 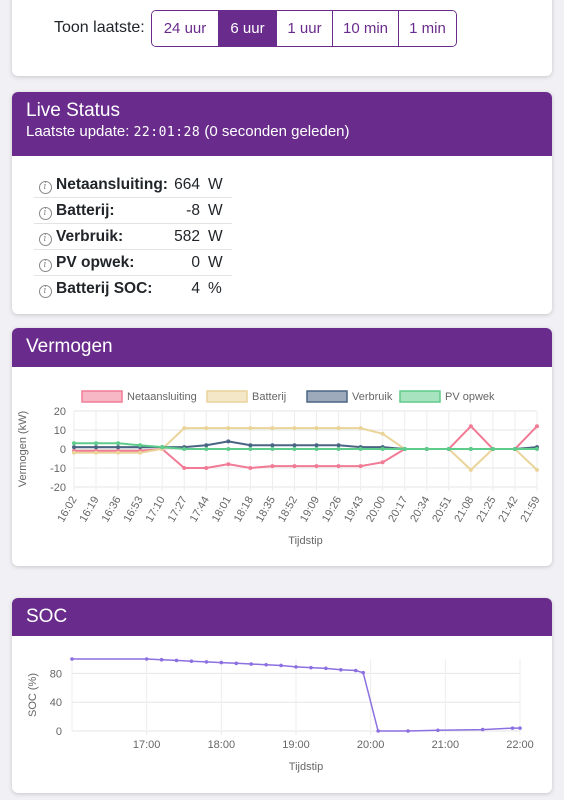 What do you see at coordinates (133, 210) in the screenshot?
I see `status-row: i Batterij: -8 W` at bounding box center [133, 210].